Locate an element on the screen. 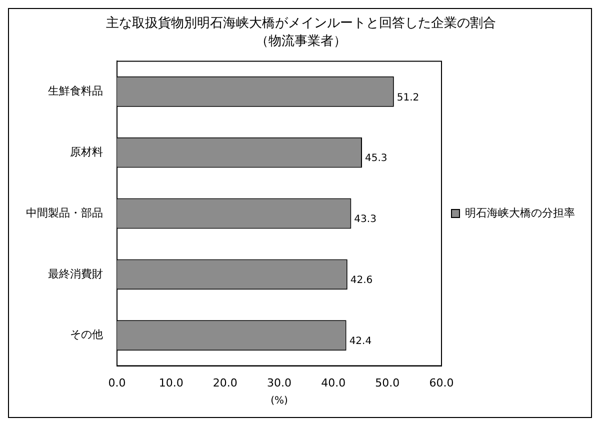  y-tick-label: 原材料 is located at coordinates (86, 151).